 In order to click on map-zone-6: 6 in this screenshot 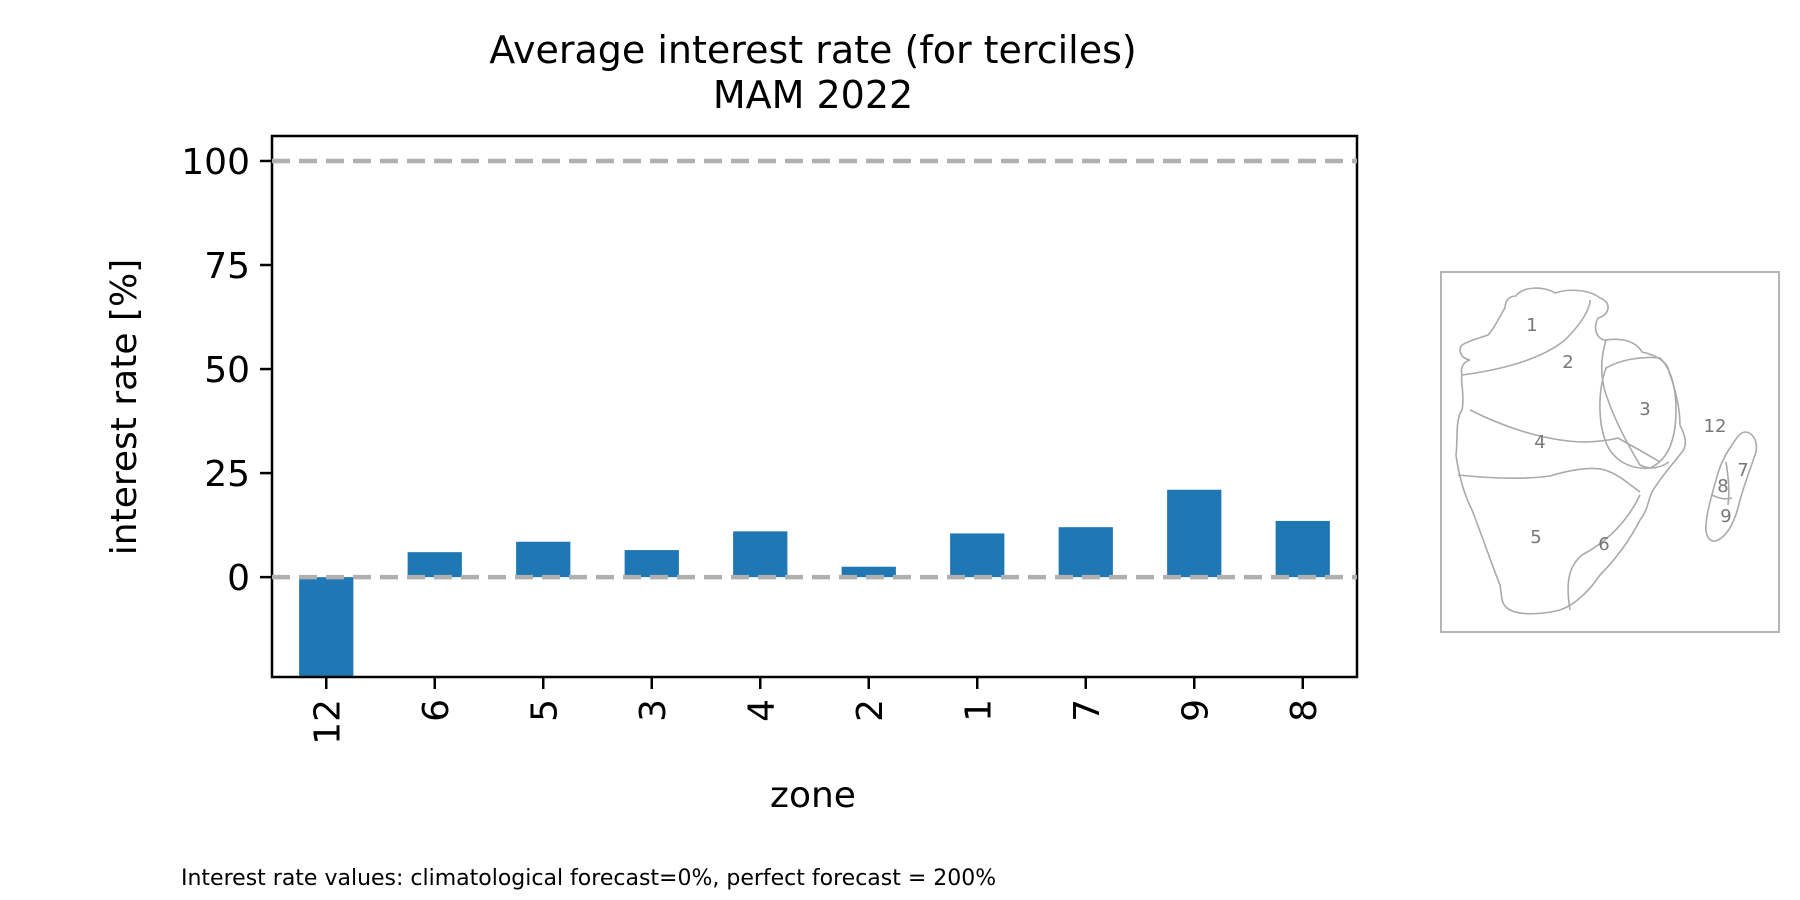, I will do `click(1603, 544)`.